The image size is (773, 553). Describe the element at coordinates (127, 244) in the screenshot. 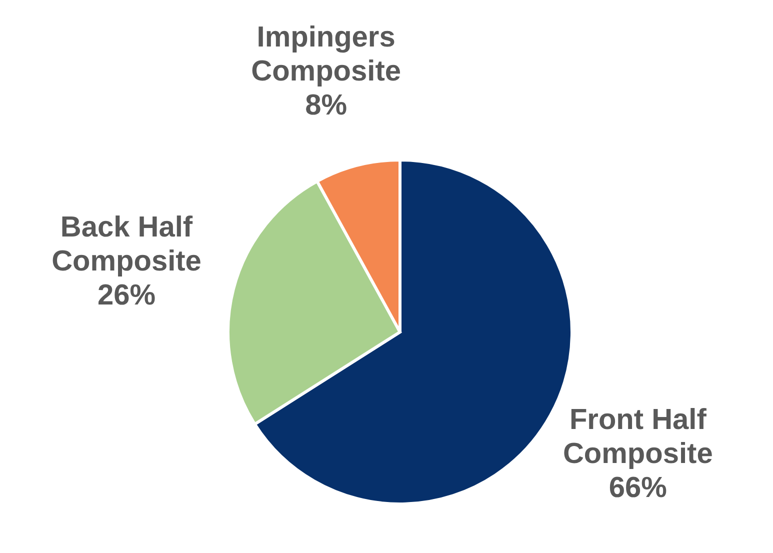

I see `slice-label: Back Half Composite` at that location.